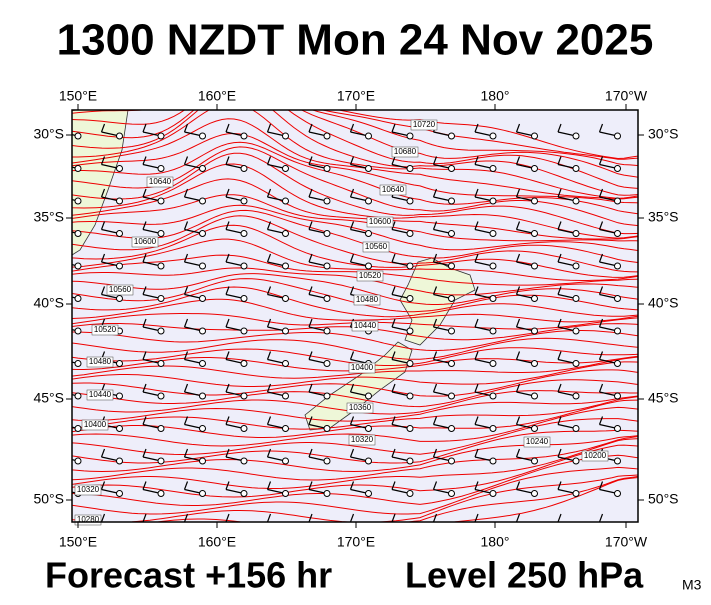 Image resolution: width=711 pixels, height=605 pixels. Describe the element at coordinates (367, 299) in the screenshot. I see `contour-label: 10480` at that location.